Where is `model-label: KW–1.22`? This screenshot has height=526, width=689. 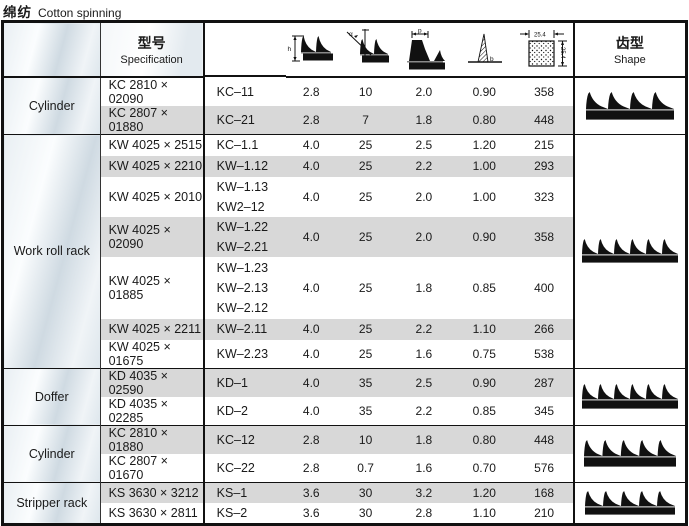
model-label: KW–1.22 is located at coordinates (242, 226).